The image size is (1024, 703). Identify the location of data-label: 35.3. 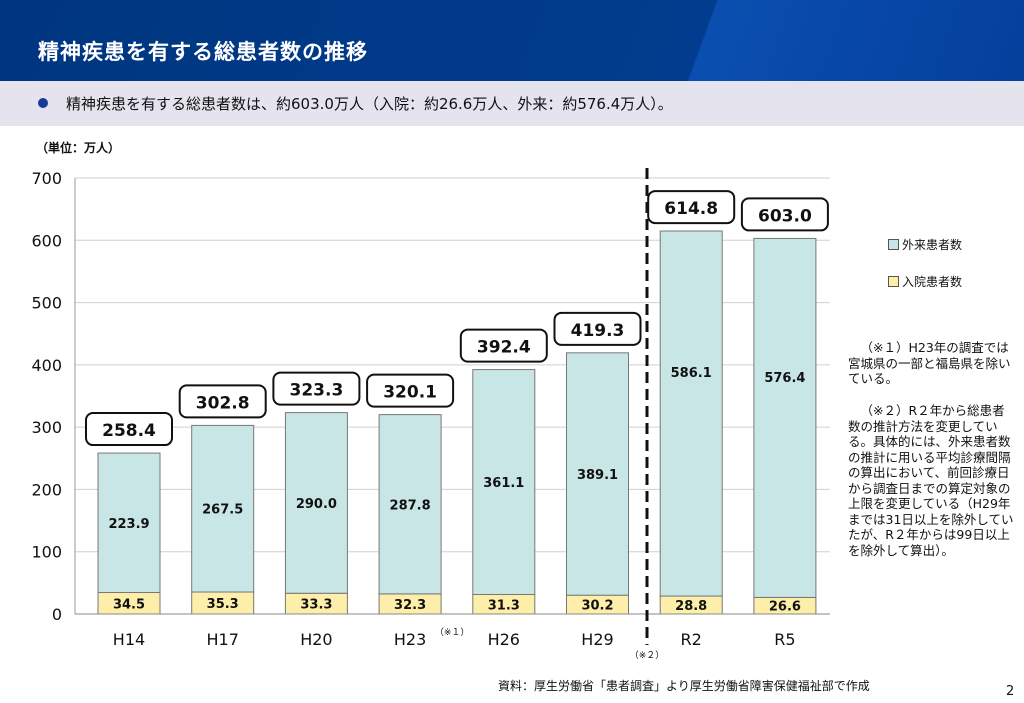
(223, 604).